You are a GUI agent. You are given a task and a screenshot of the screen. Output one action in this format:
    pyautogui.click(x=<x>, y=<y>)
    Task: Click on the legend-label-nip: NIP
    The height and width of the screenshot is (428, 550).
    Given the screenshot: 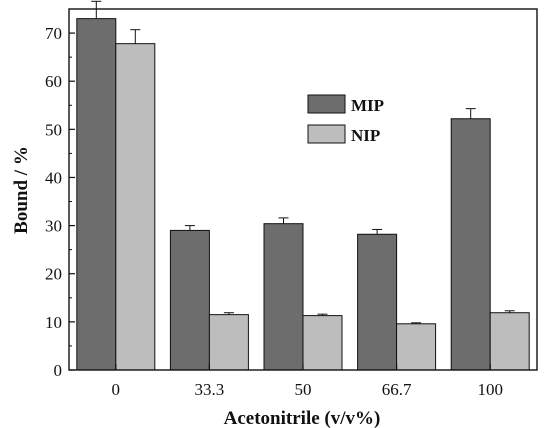 What is the action you would take?
    pyautogui.click(x=365, y=135)
    